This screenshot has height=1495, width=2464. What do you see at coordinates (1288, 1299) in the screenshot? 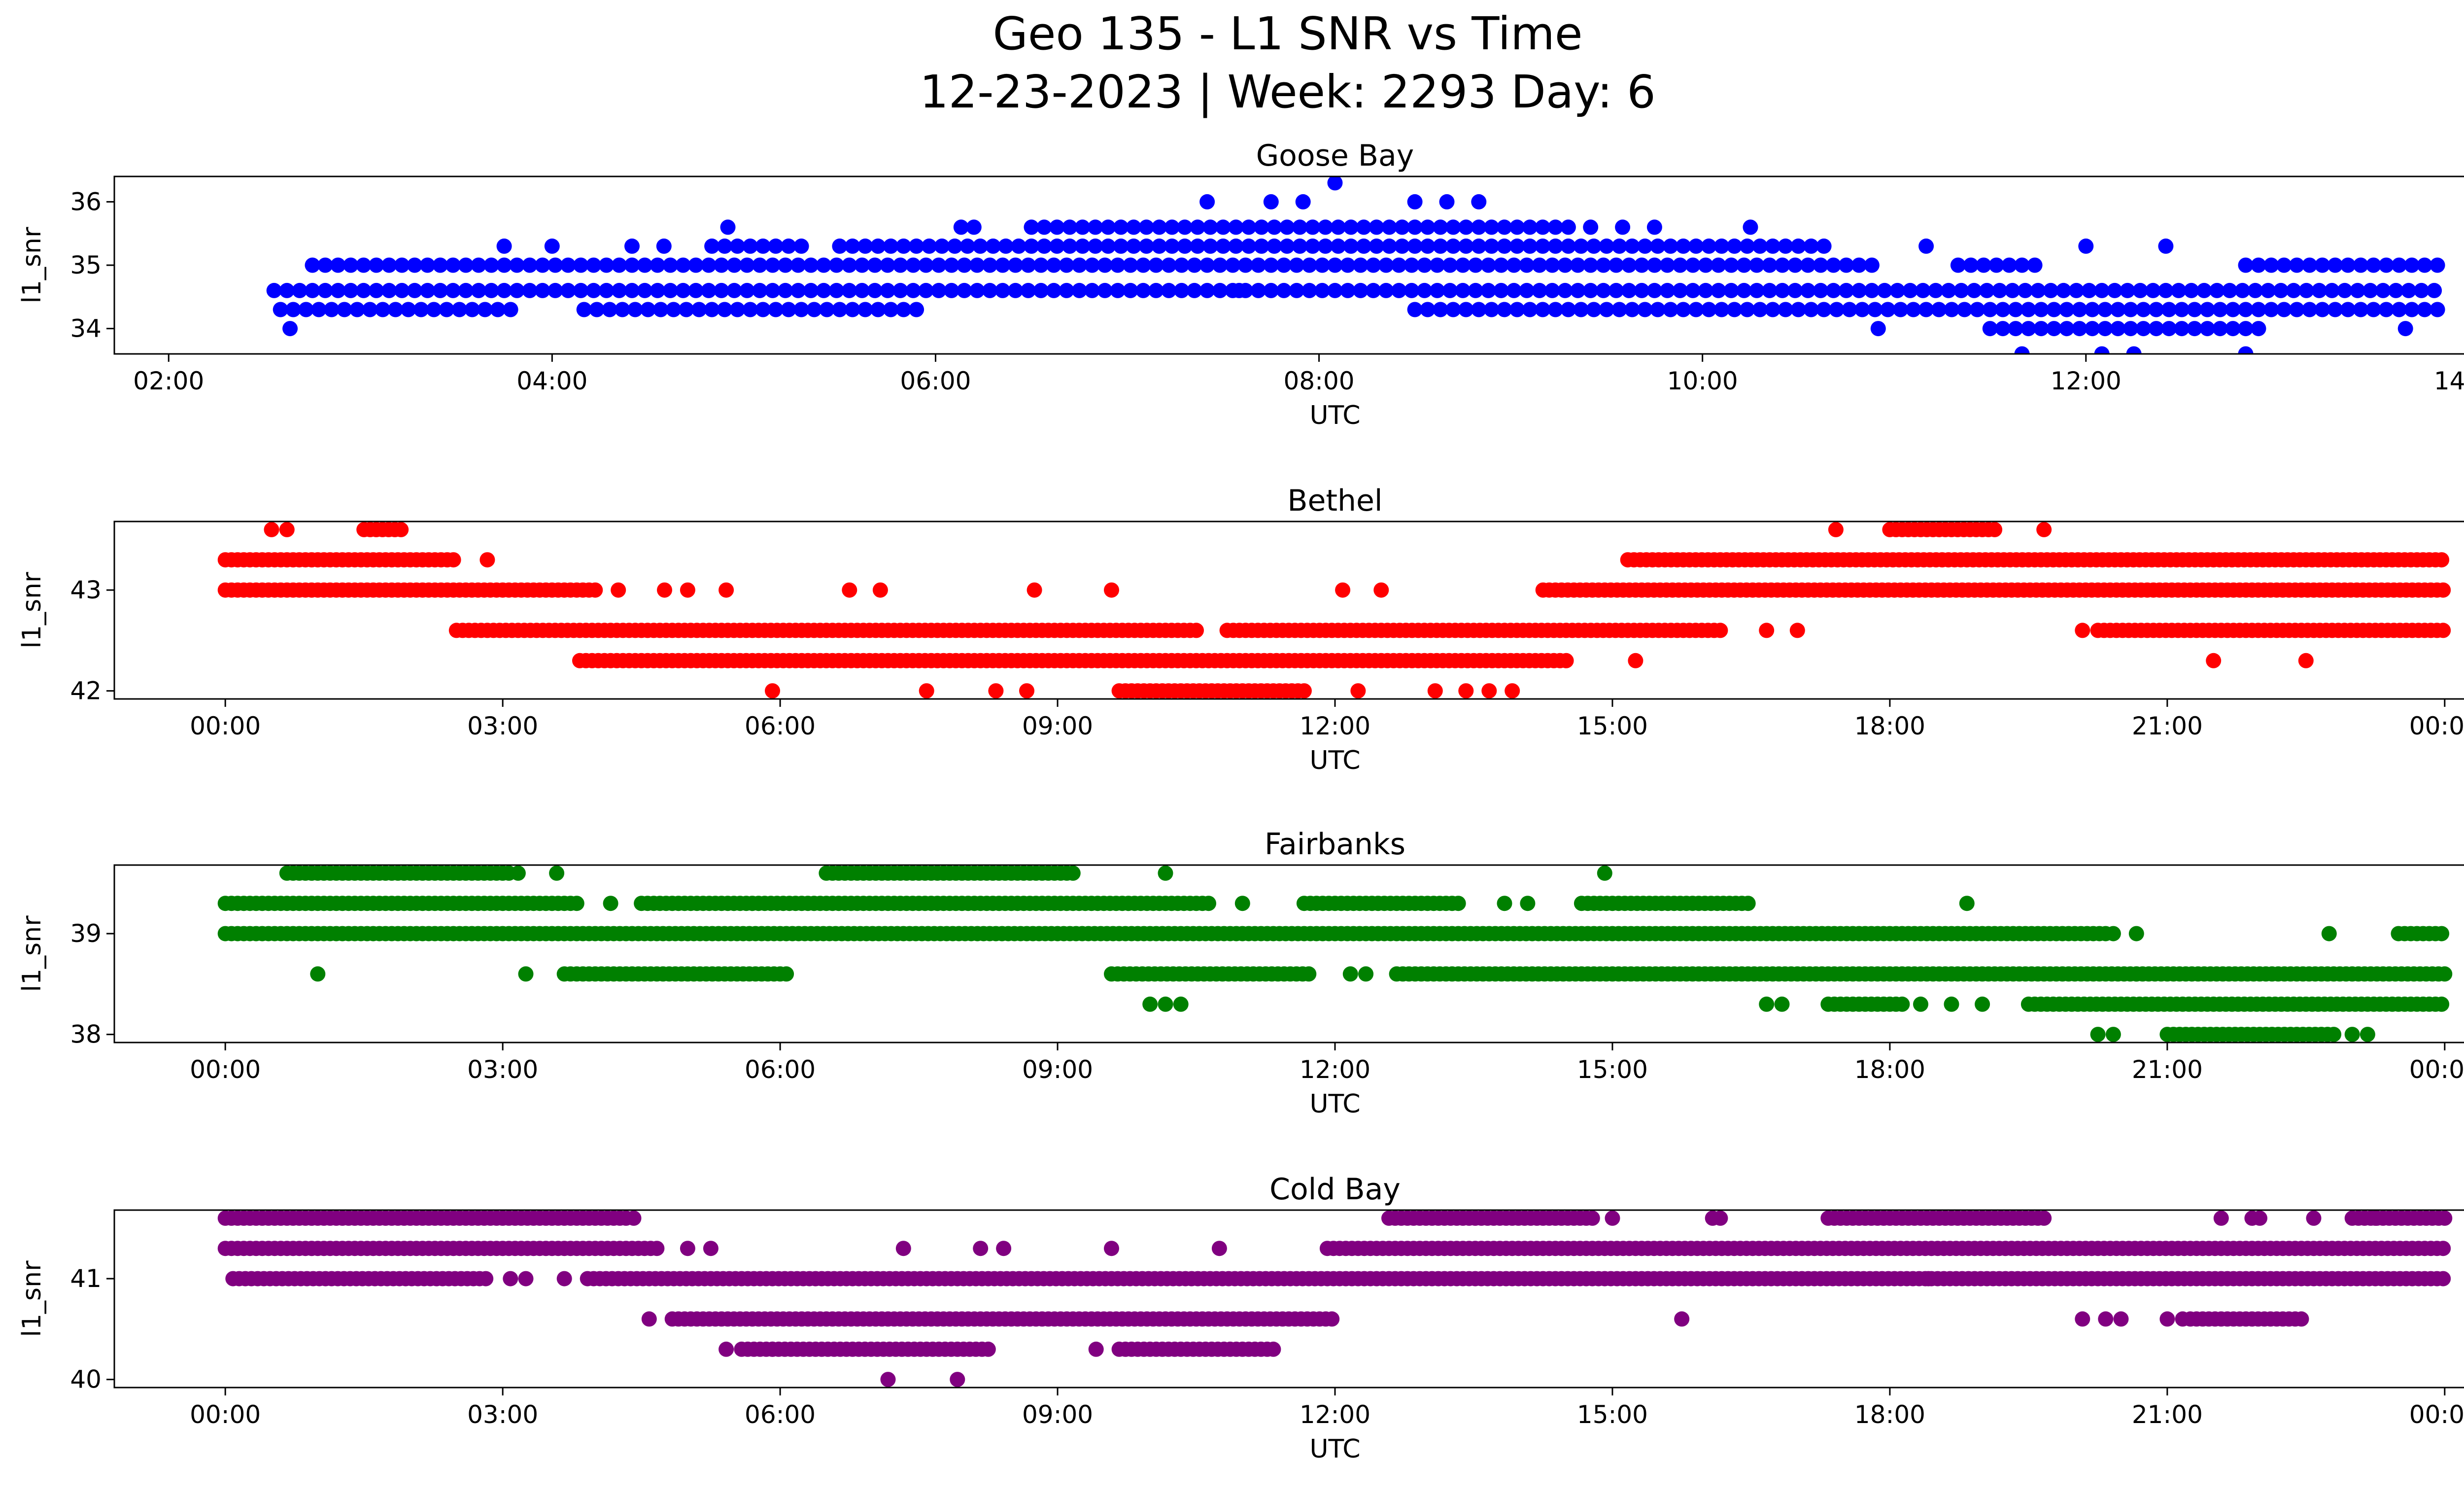
I see `plot-frame` at bounding box center [1288, 1299].